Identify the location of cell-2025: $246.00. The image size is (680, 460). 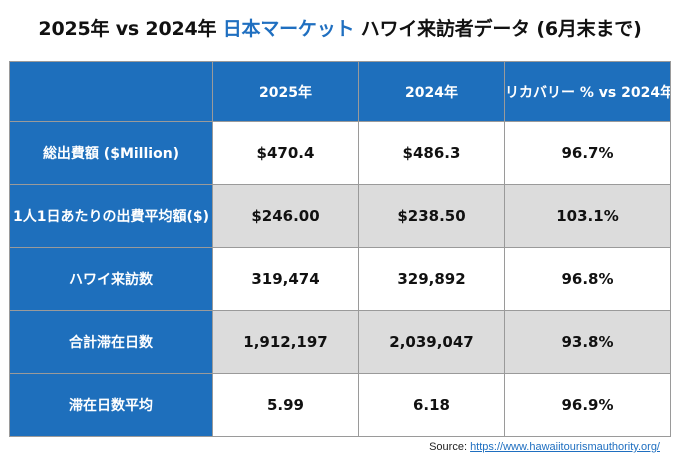
(285, 216).